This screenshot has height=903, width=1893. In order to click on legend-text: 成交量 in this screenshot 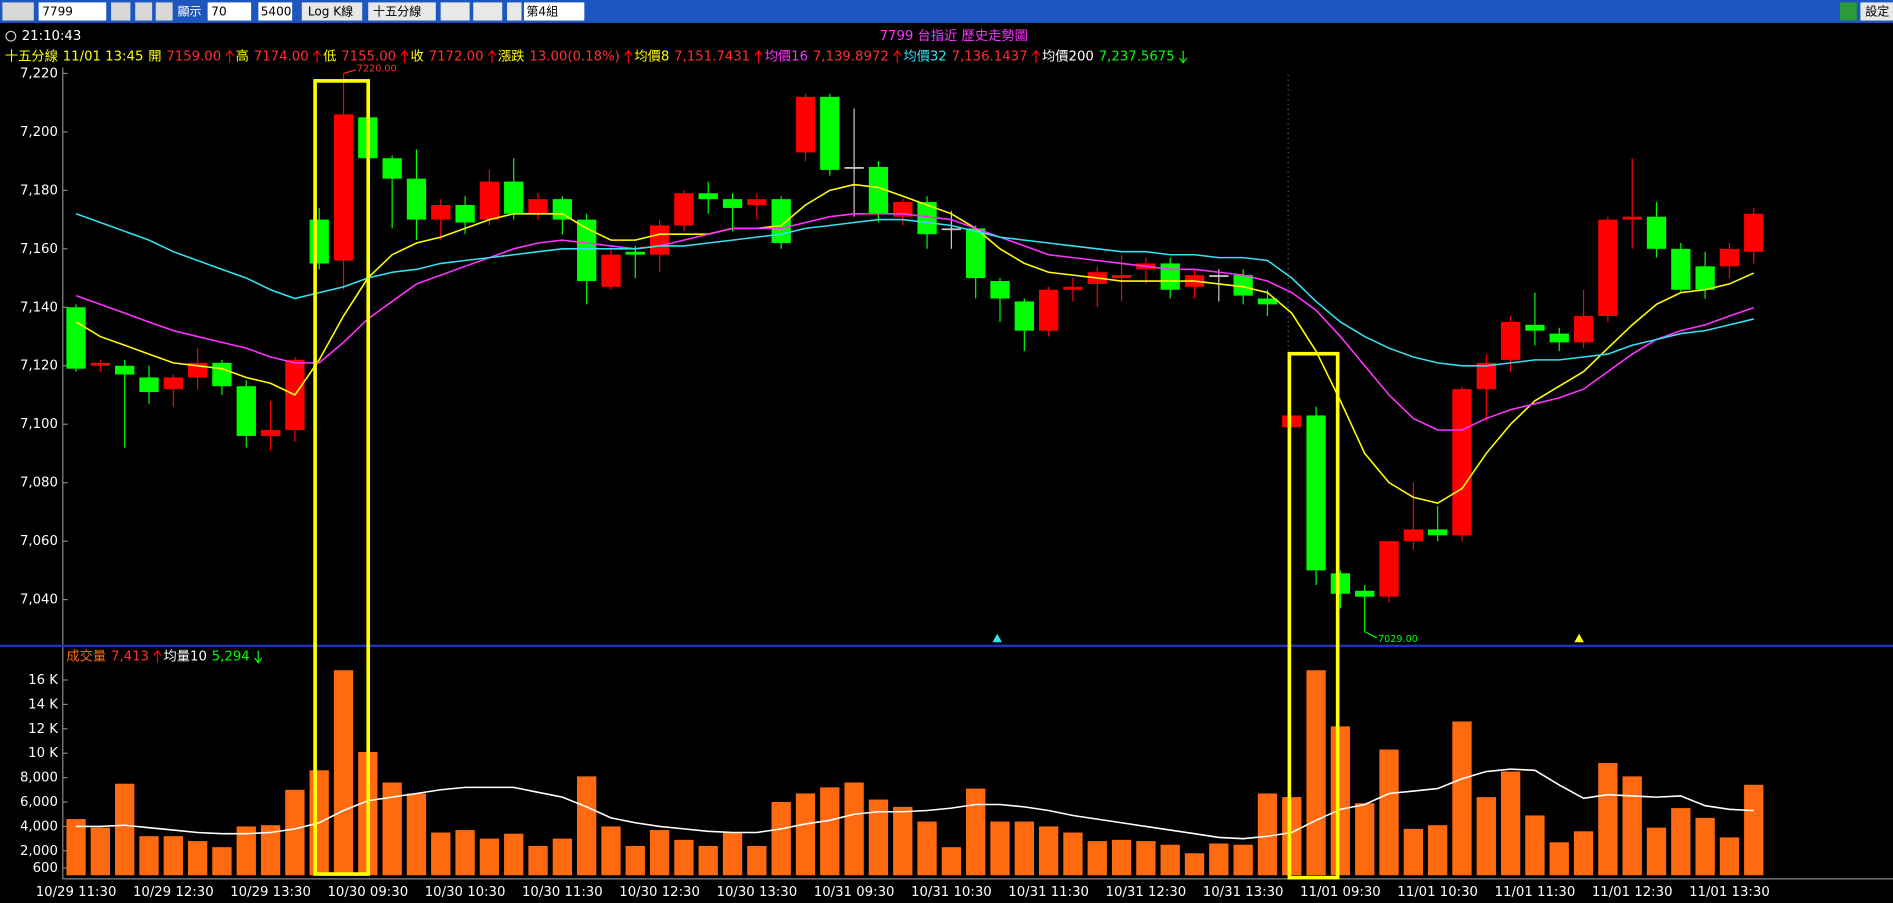, I will do `click(86, 656)`.